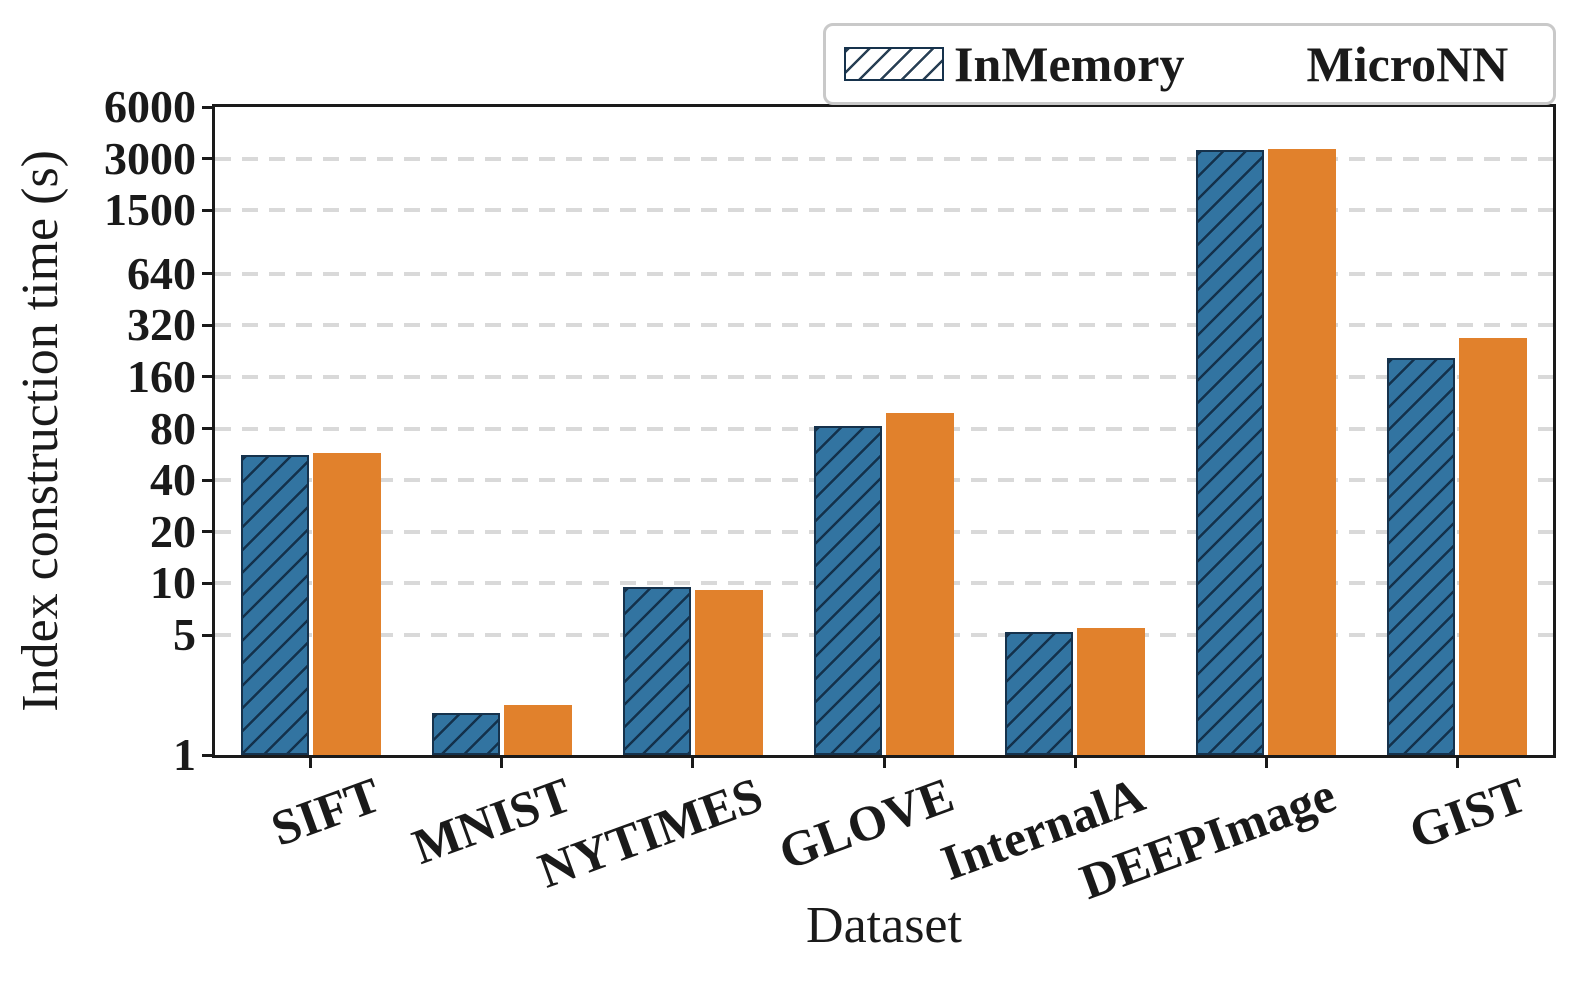 The image size is (1578, 983). Describe the element at coordinates (311, 761) in the screenshot. I see `x-tick-mark-sift` at that location.